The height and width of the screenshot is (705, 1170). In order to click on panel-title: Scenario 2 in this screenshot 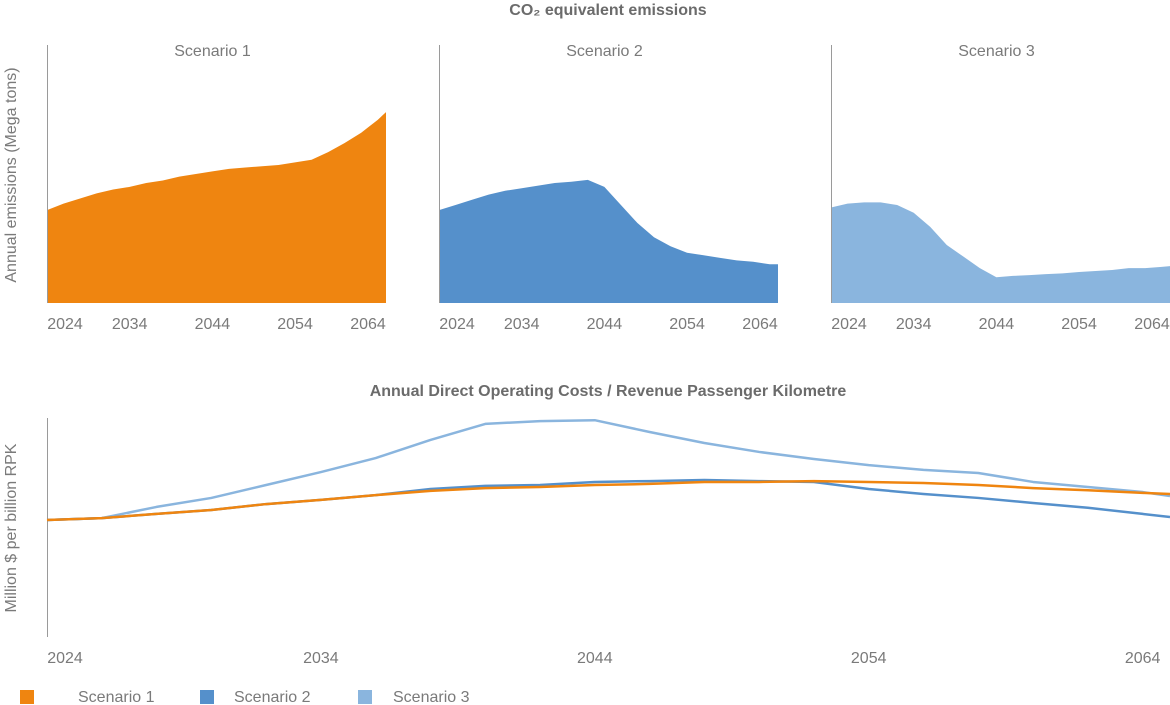, I will do `click(604, 51)`.